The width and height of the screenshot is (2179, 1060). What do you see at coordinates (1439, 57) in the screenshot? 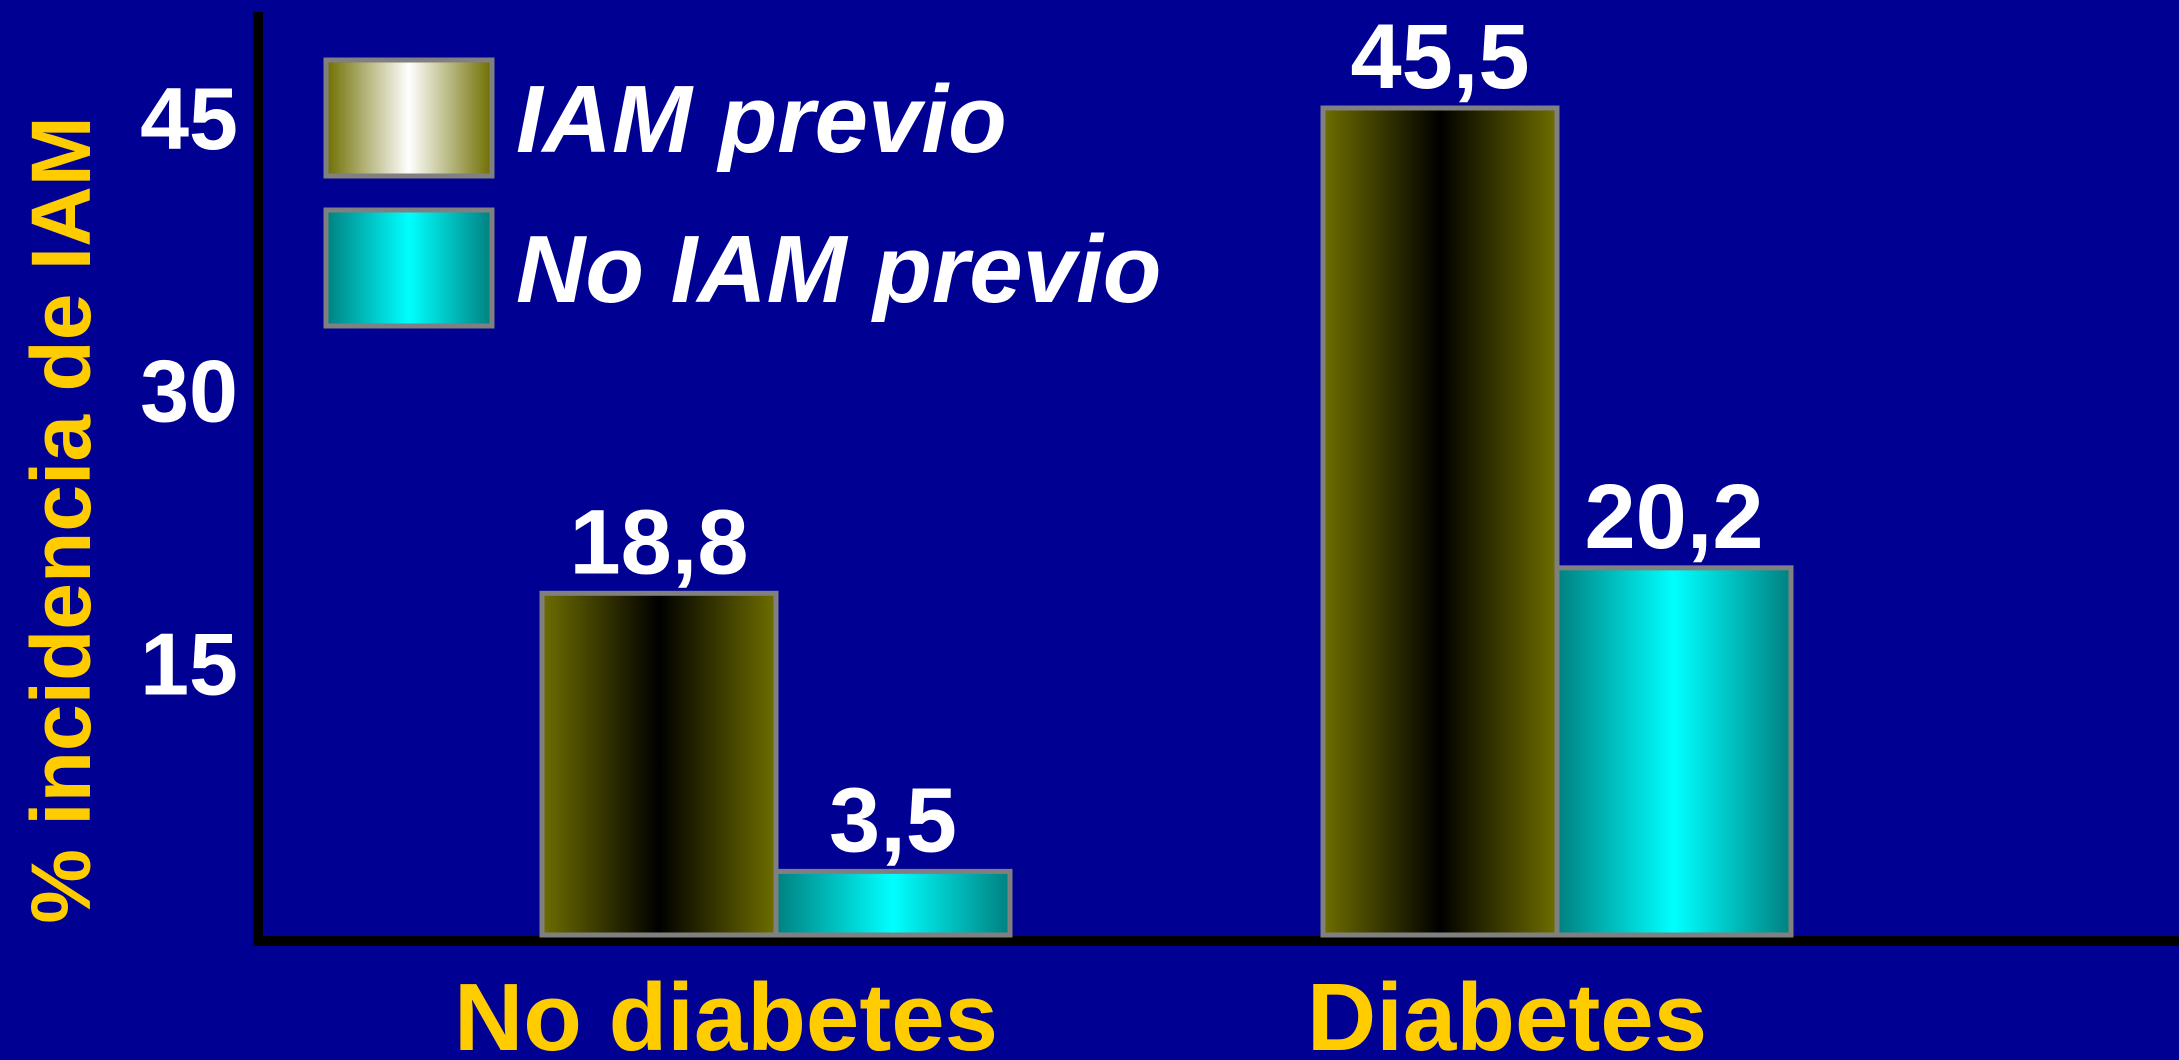
I see `value-label-iam-previo-1: 45,5` at bounding box center [1439, 57].